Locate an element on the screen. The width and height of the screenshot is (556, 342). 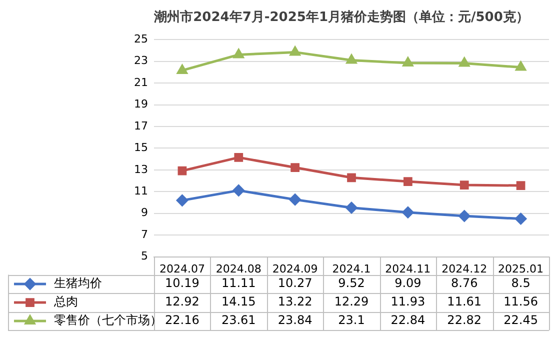
data-label: 10.19 is located at coordinates (182, 283).